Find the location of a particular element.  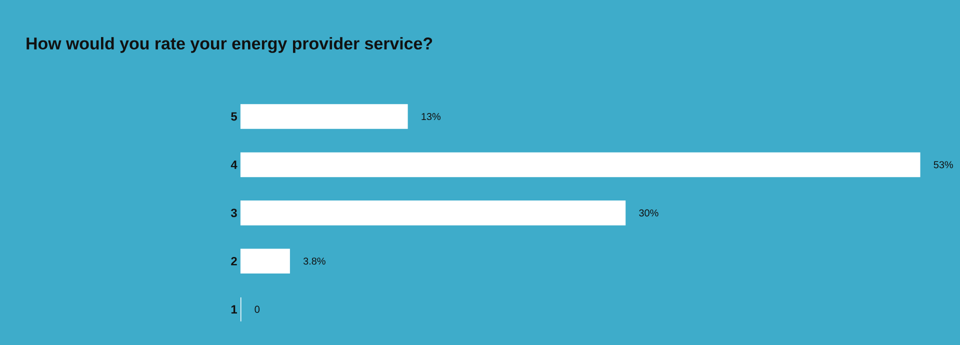

y-tick-label: 5 is located at coordinates (234, 116).